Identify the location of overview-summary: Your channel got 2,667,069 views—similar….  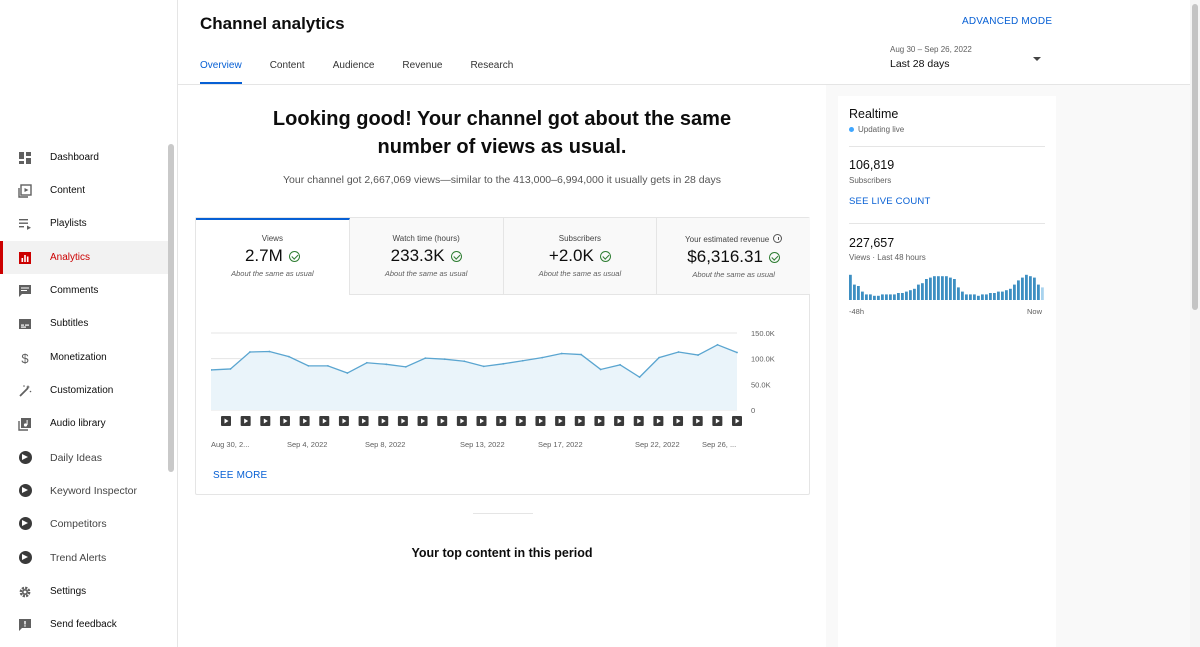
(502, 180).